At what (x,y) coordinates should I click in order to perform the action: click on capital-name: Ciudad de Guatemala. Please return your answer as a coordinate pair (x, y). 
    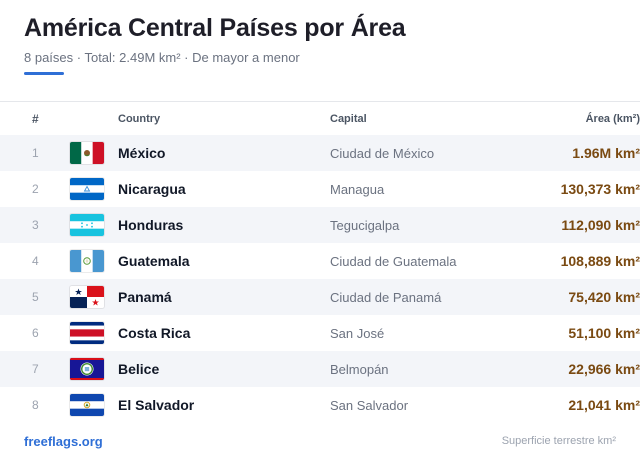
    Looking at the image, I should click on (393, 261).